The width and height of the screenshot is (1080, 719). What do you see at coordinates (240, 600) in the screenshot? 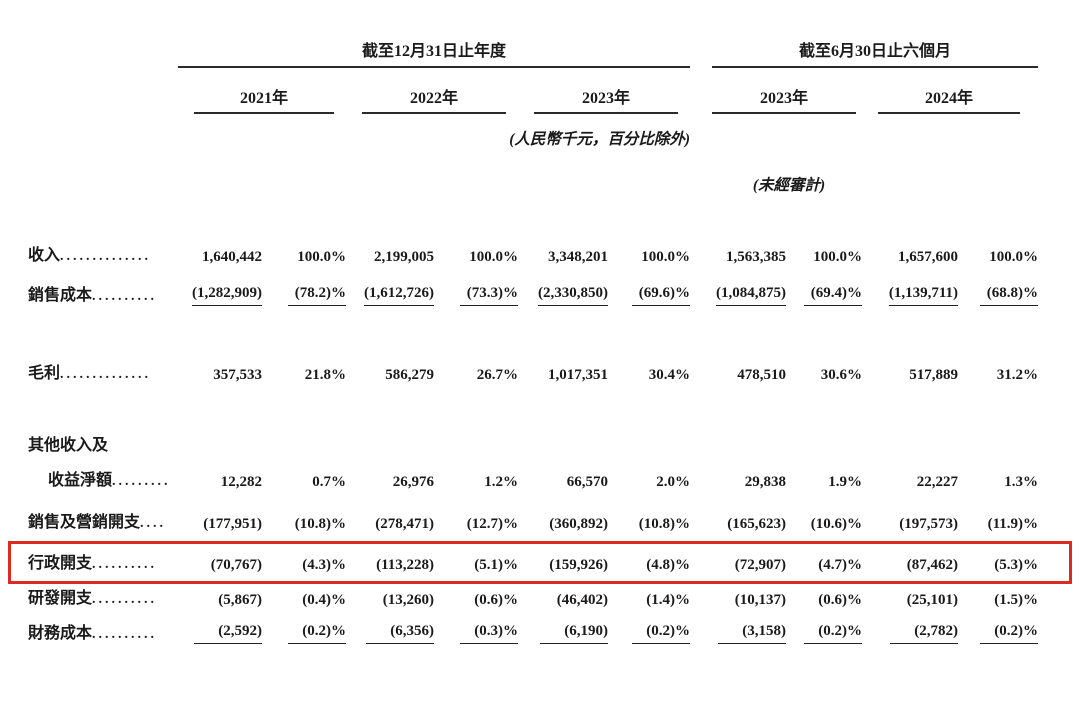
I see `table-cell: (5,867)` at bounding box center [240, 600].